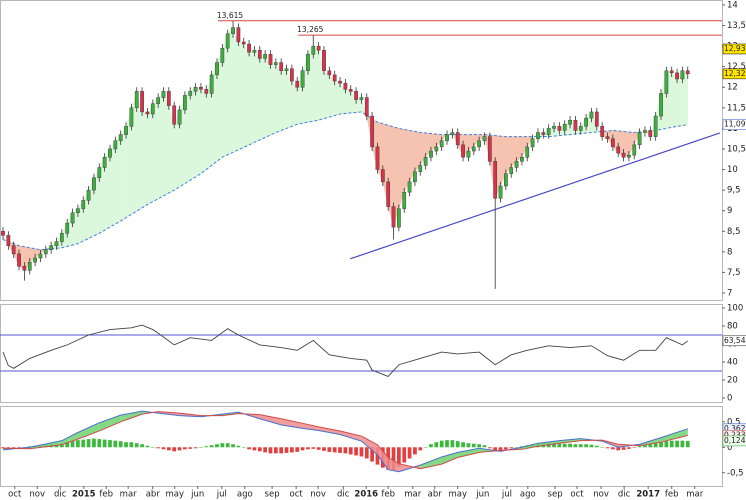 This screenshot has width=746, height=500. What do you see at coordinates (732, 88) in the screenshot?
I see `y-tick-label: 12` at bounding box center [732, 88].